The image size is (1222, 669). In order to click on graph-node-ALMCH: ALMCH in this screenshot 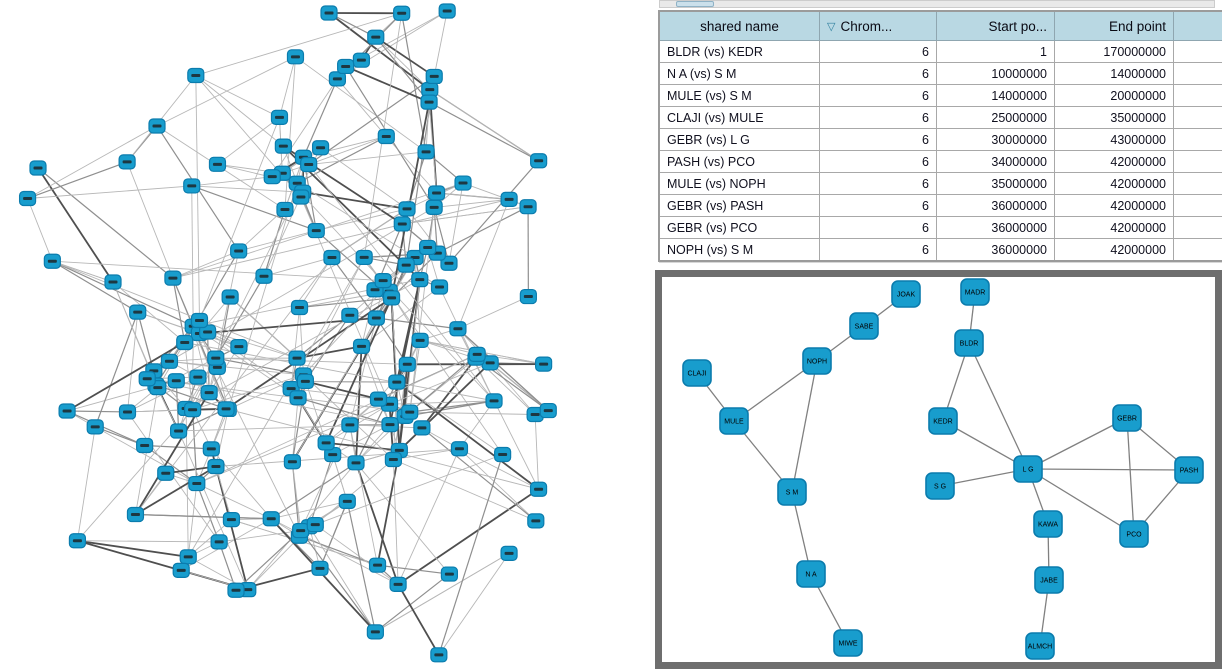, I will do `click(1040, 646)`.